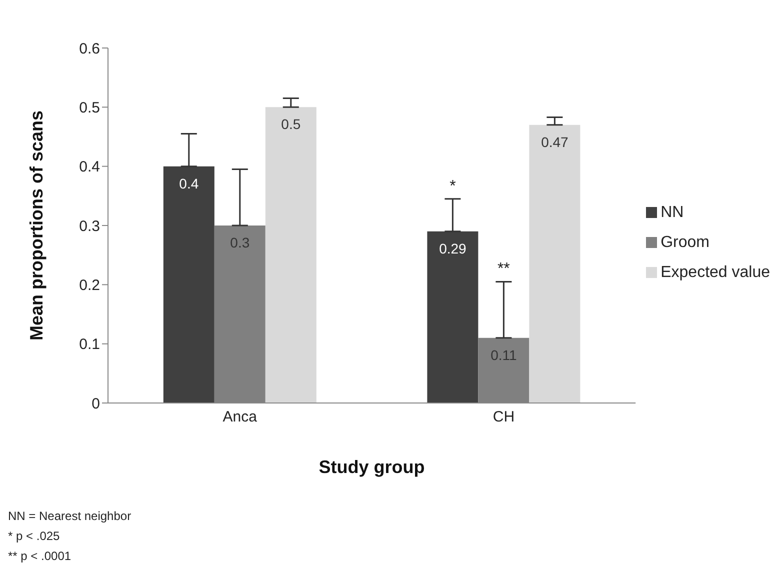  What do you see at coordinates (453, 248) in the screenshot?
I see `data-label: 0.29` at bounding box center [453, 248].